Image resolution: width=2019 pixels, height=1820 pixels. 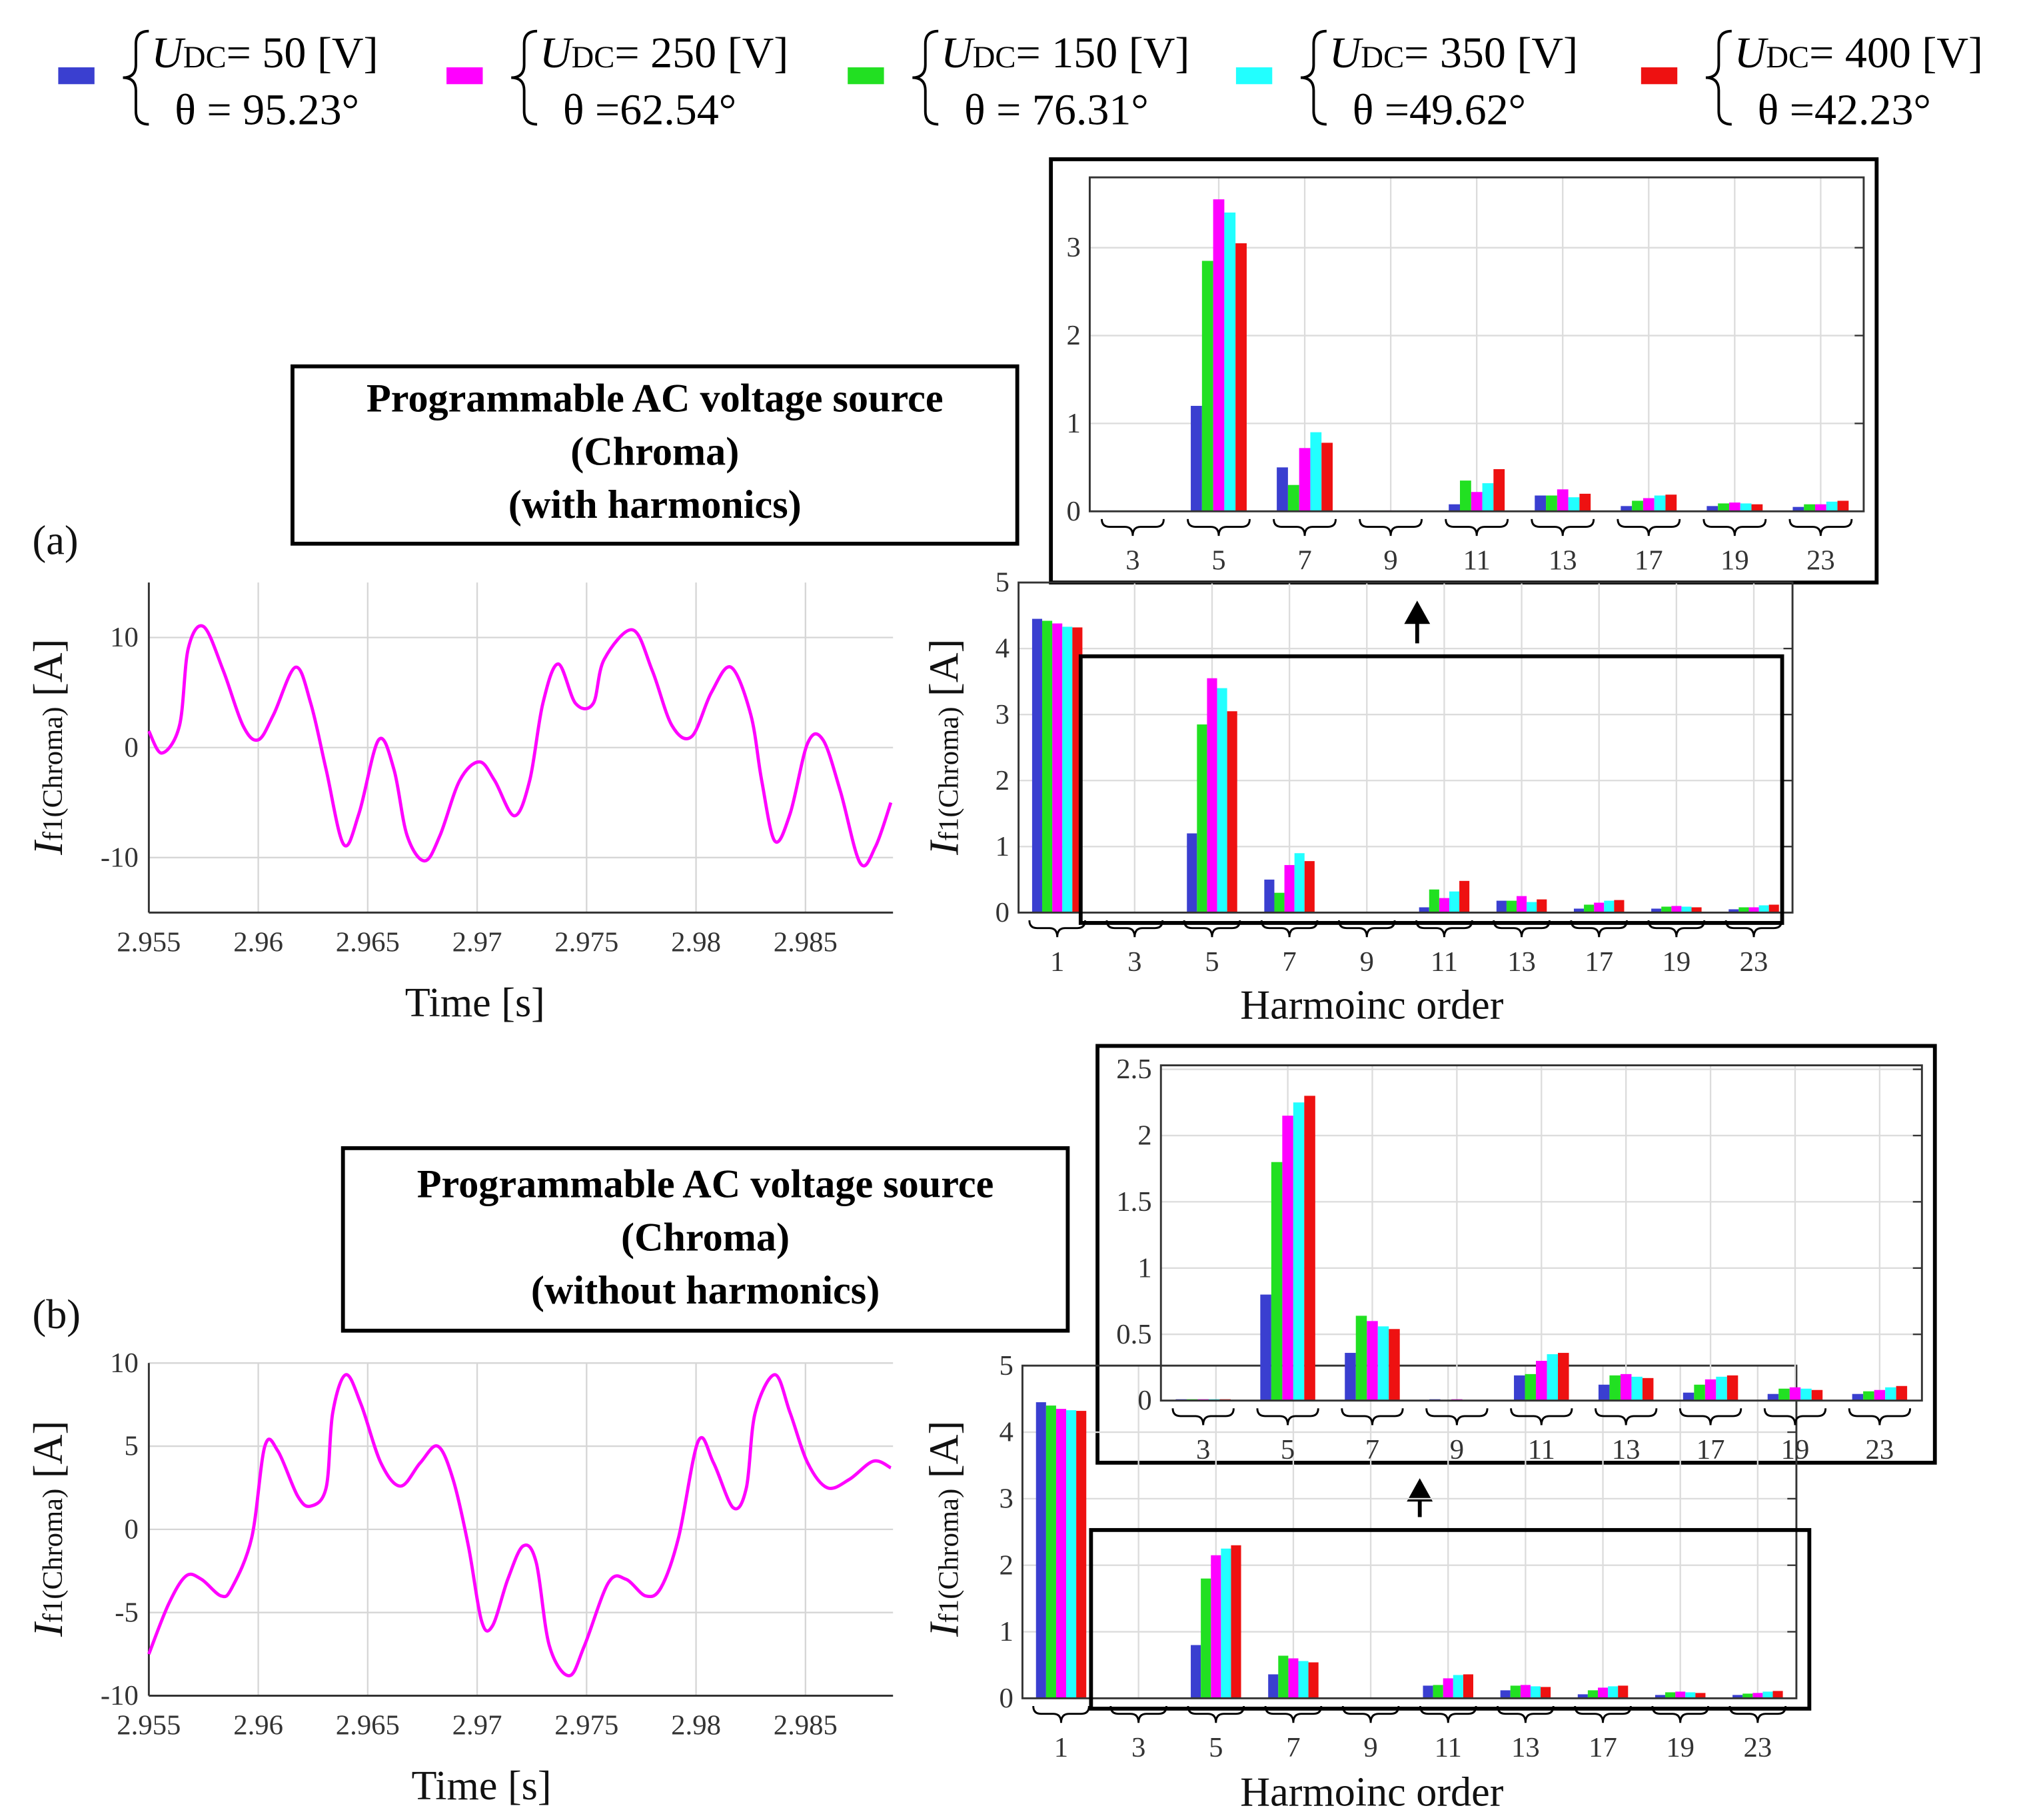 What do you see at coordinates (477, 942) in the screenshot?
I see `x-tick-label: 2.97` at bounding box center [477, 942].